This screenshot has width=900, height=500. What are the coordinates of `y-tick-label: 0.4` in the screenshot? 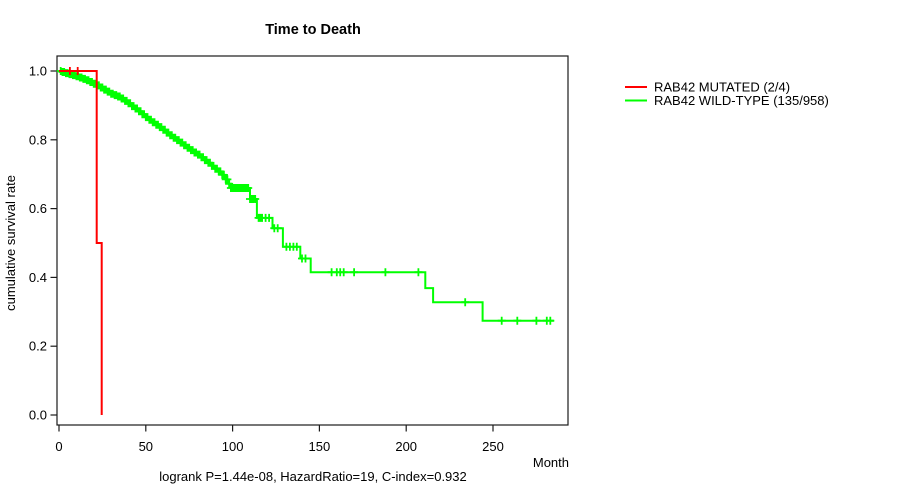 It's located at (38, 277).